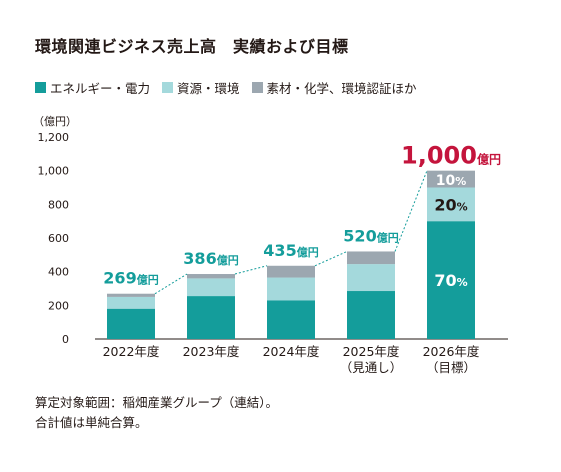  What do you see at coordinates (199, 258) in the screenshot?
I see `total-value: 386` at bounding box center [199, 258].